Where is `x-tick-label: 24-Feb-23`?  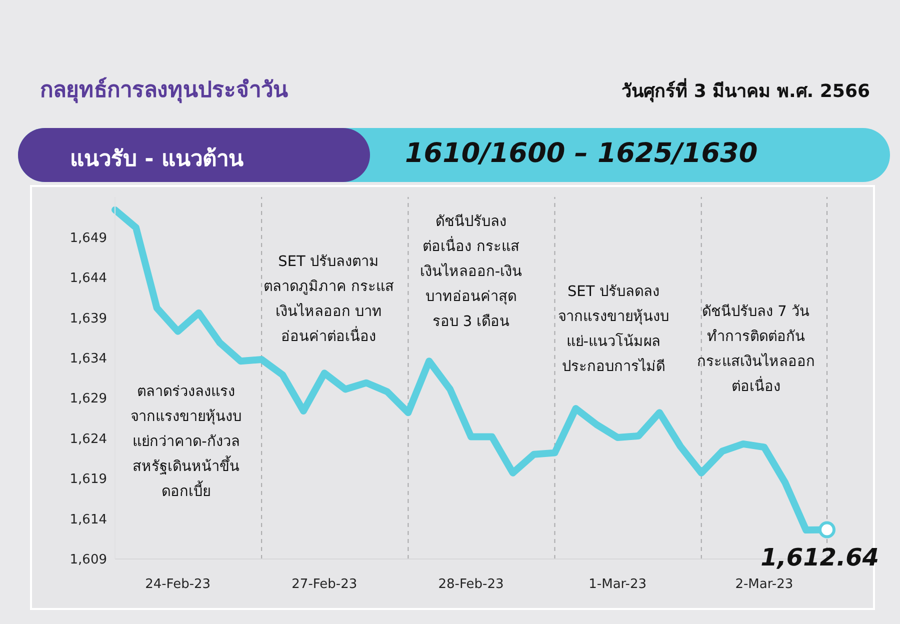 x-tick-label: 24-Feb-23 is located at coordinates (178, 584).